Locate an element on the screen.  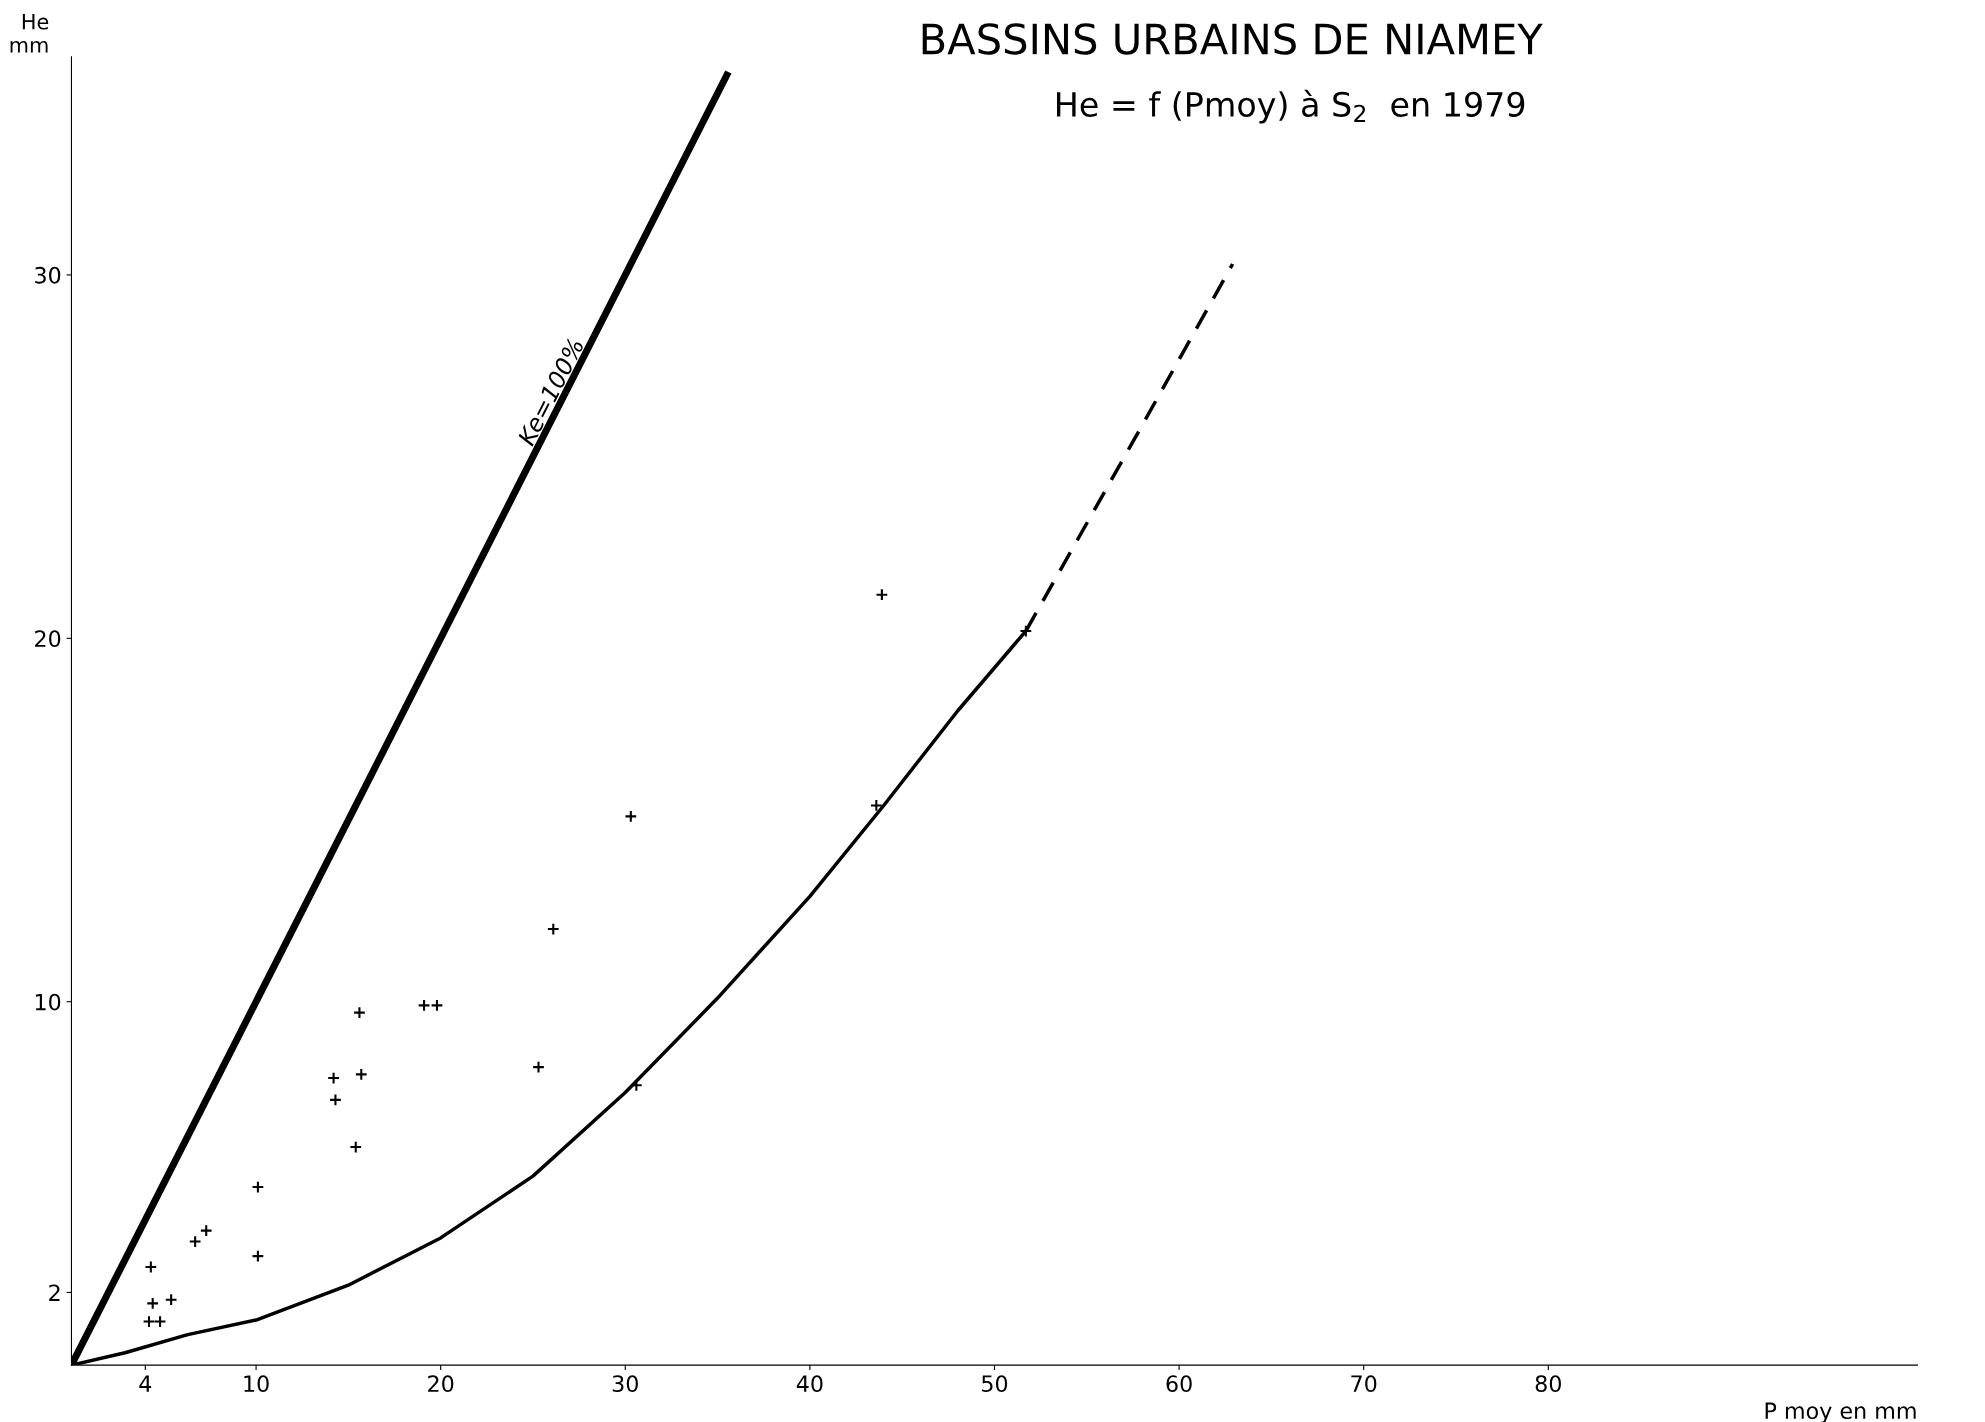
x-tick-label: 10 is located at coordinates (256, 1384).